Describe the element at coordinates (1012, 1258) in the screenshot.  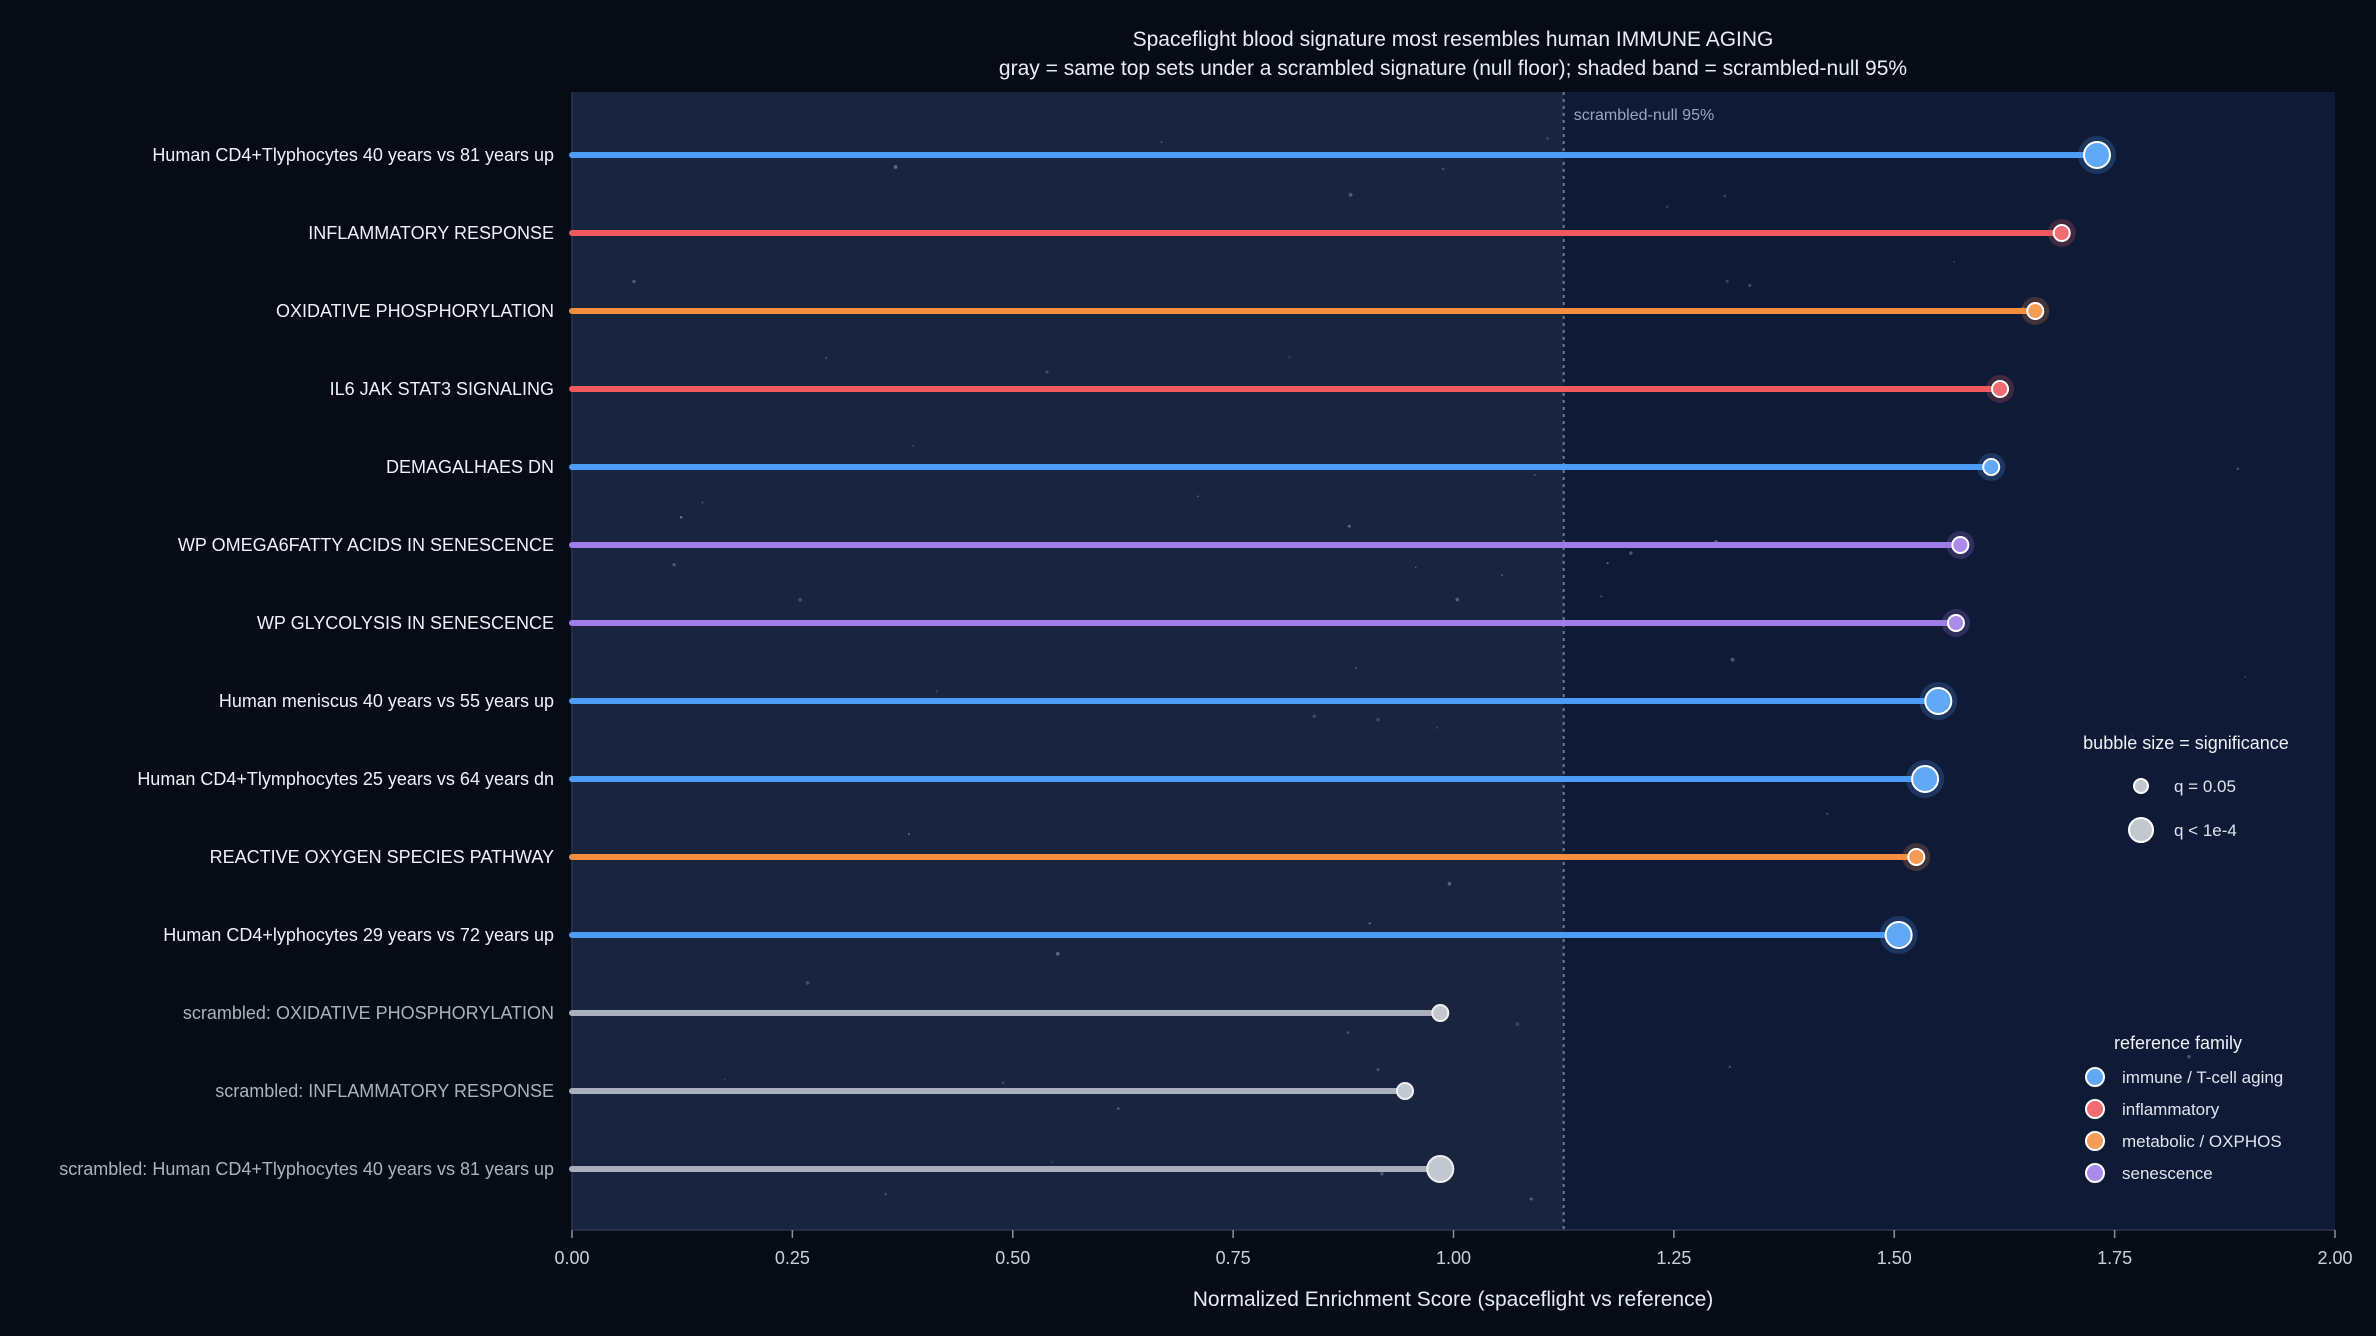
I see `x-tick-label-2: 0.50` at that location.